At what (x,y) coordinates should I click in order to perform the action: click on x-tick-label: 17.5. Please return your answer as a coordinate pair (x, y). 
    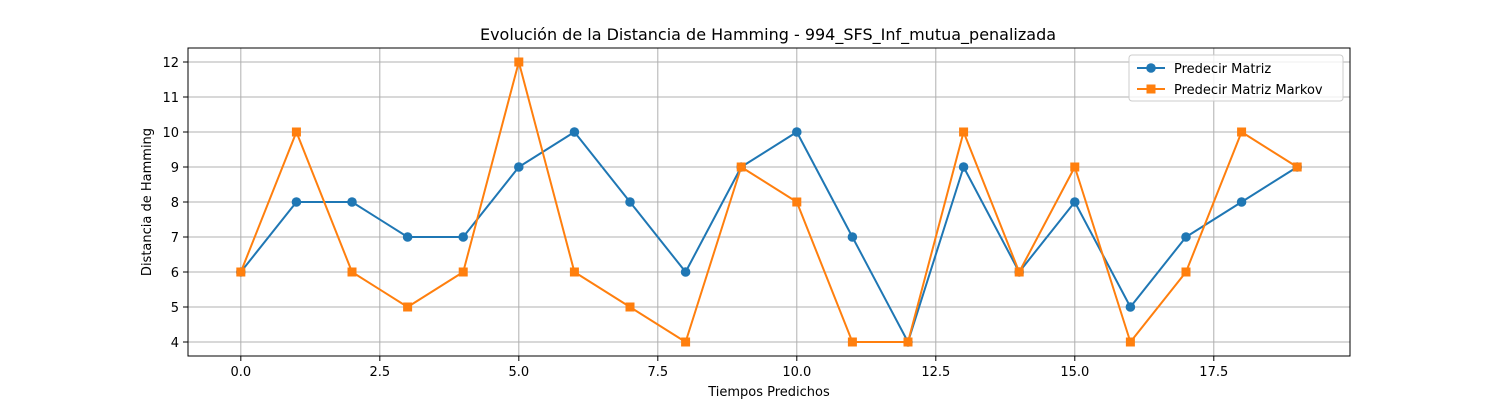
    Looking at the image, I should click on (1213, 372).